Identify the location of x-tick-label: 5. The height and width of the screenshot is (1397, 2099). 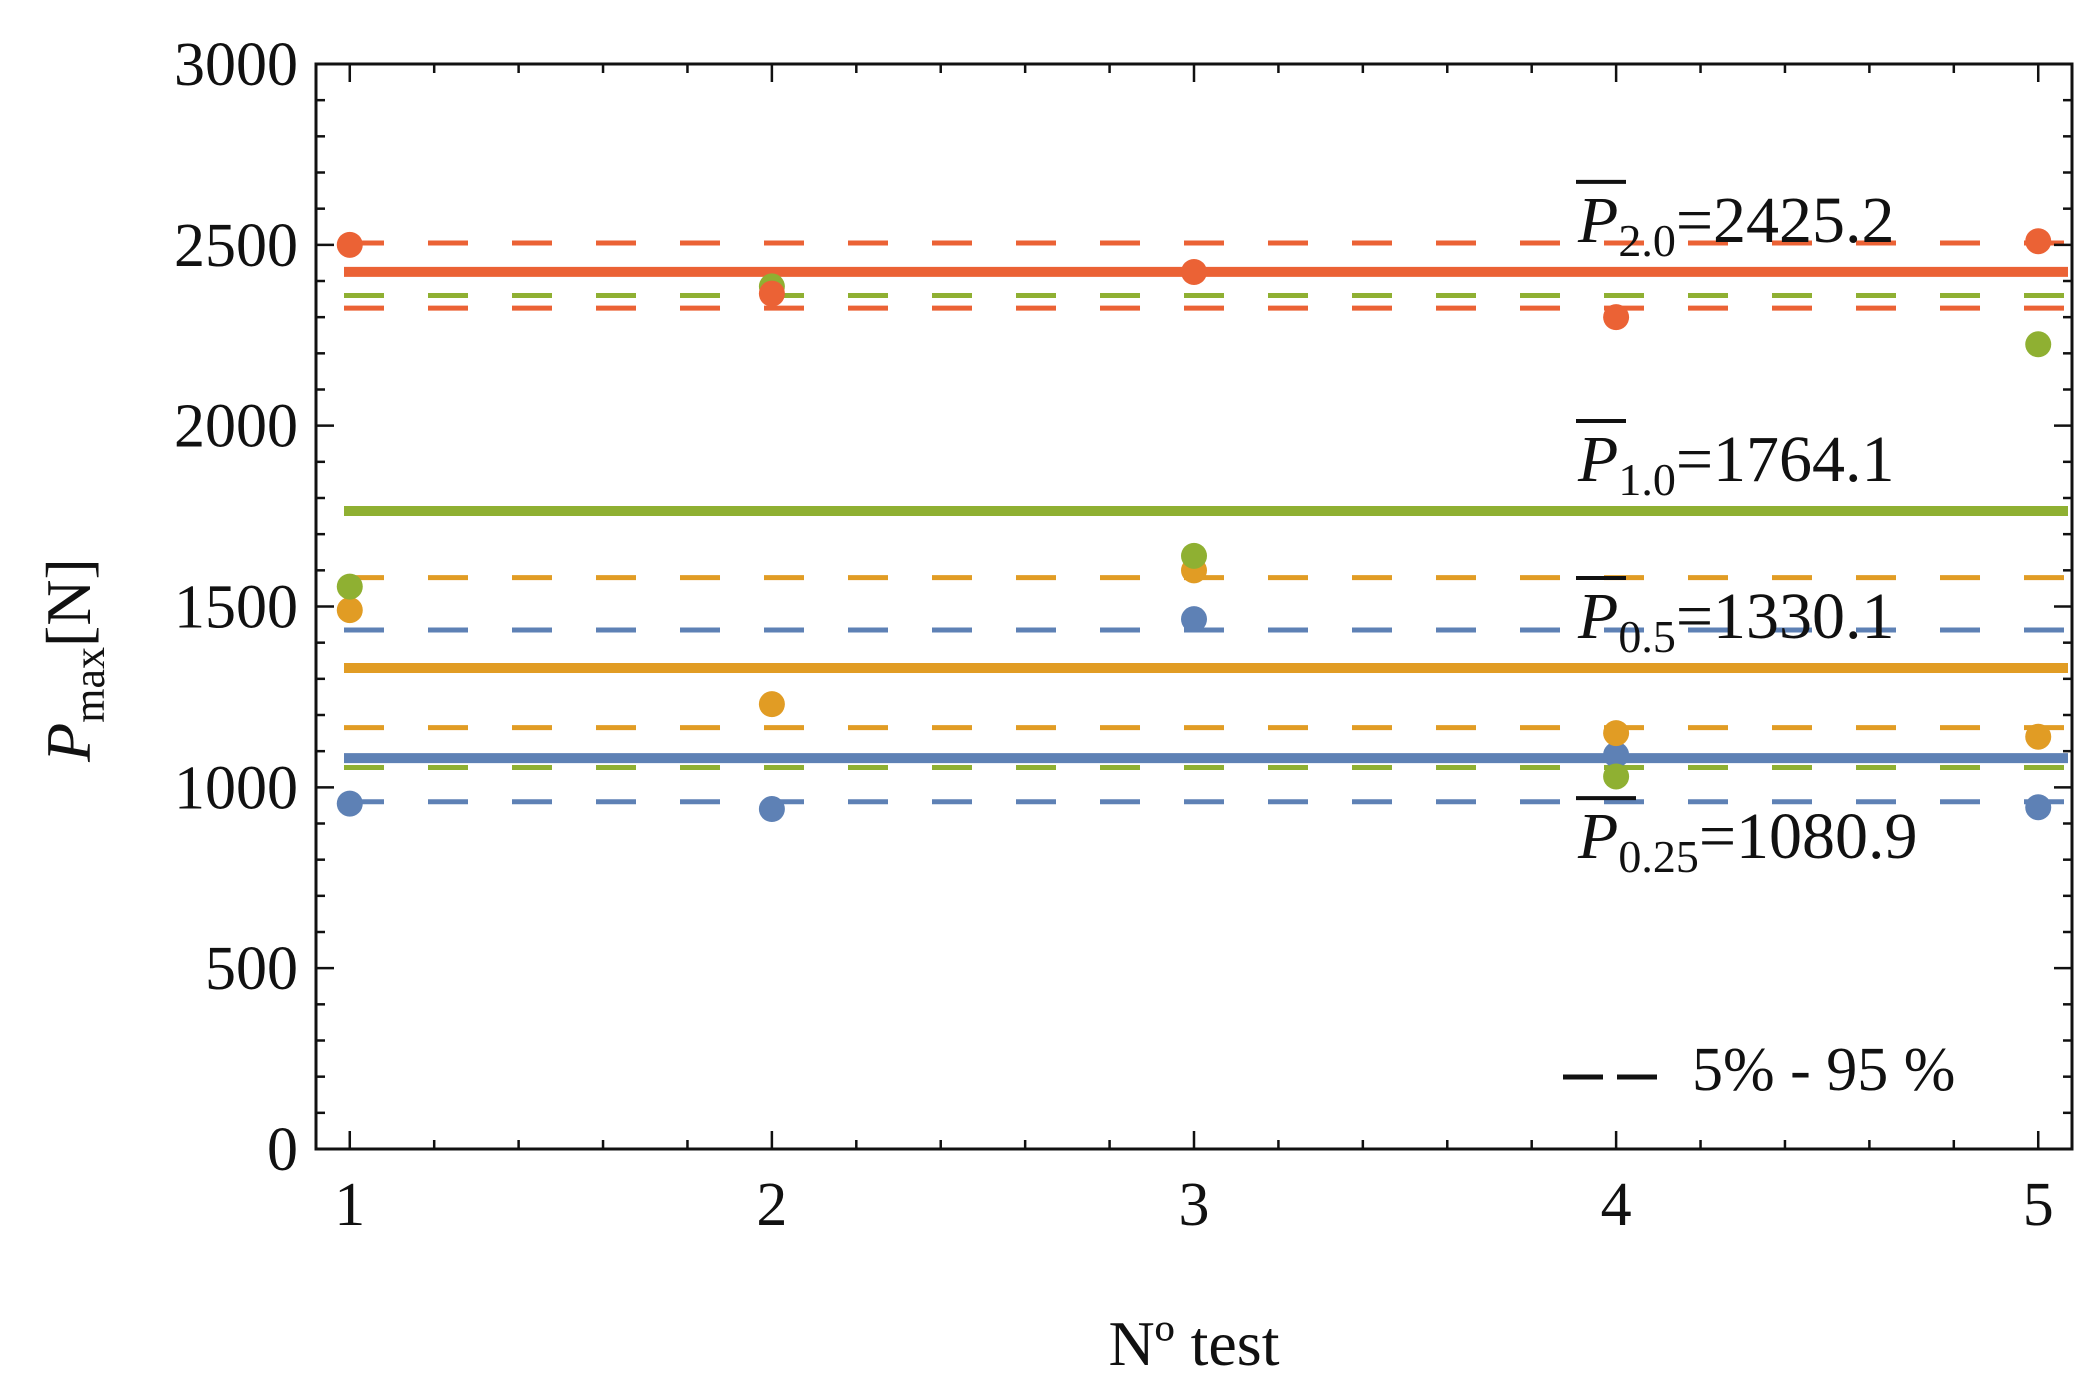
(2038, 1205).